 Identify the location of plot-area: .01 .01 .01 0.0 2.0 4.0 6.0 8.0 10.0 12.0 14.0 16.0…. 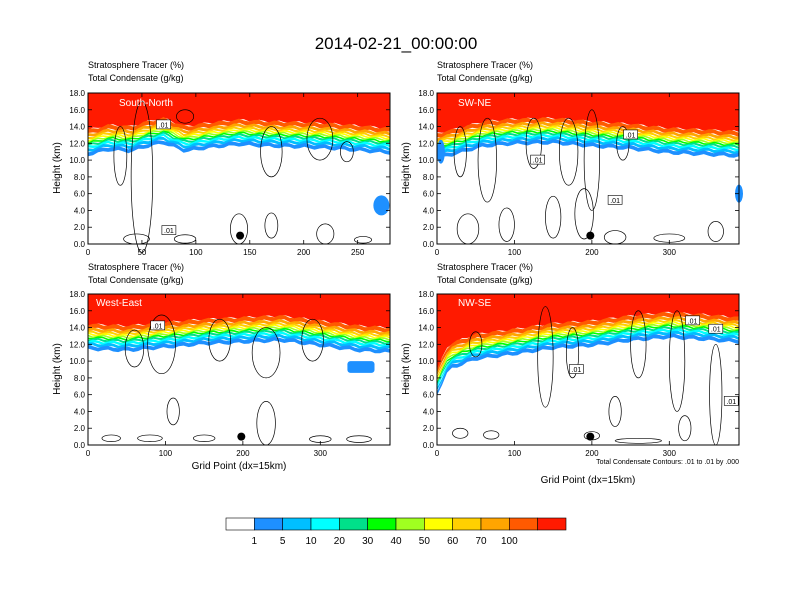
(580, 173).